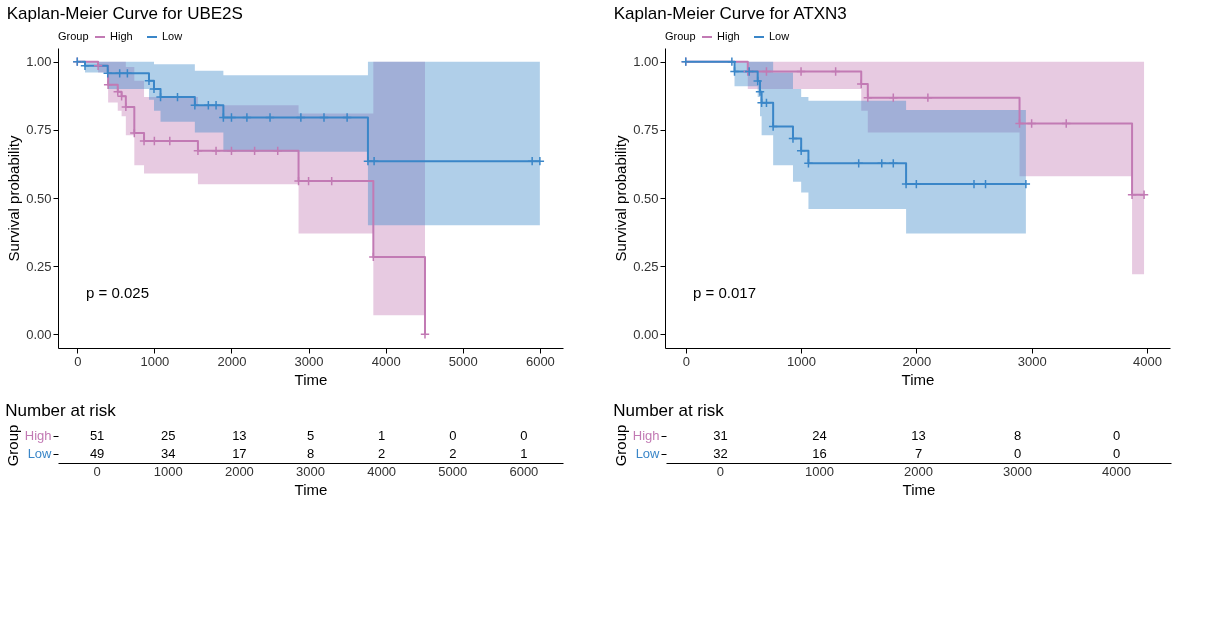 This screenshot has width=1227, height=625. What do you see at coordinates (730, 13) in the screenshot?
I see `chart-title: Kaplan-Meier Curve for ATXN3` at bounding box center [730, 13].